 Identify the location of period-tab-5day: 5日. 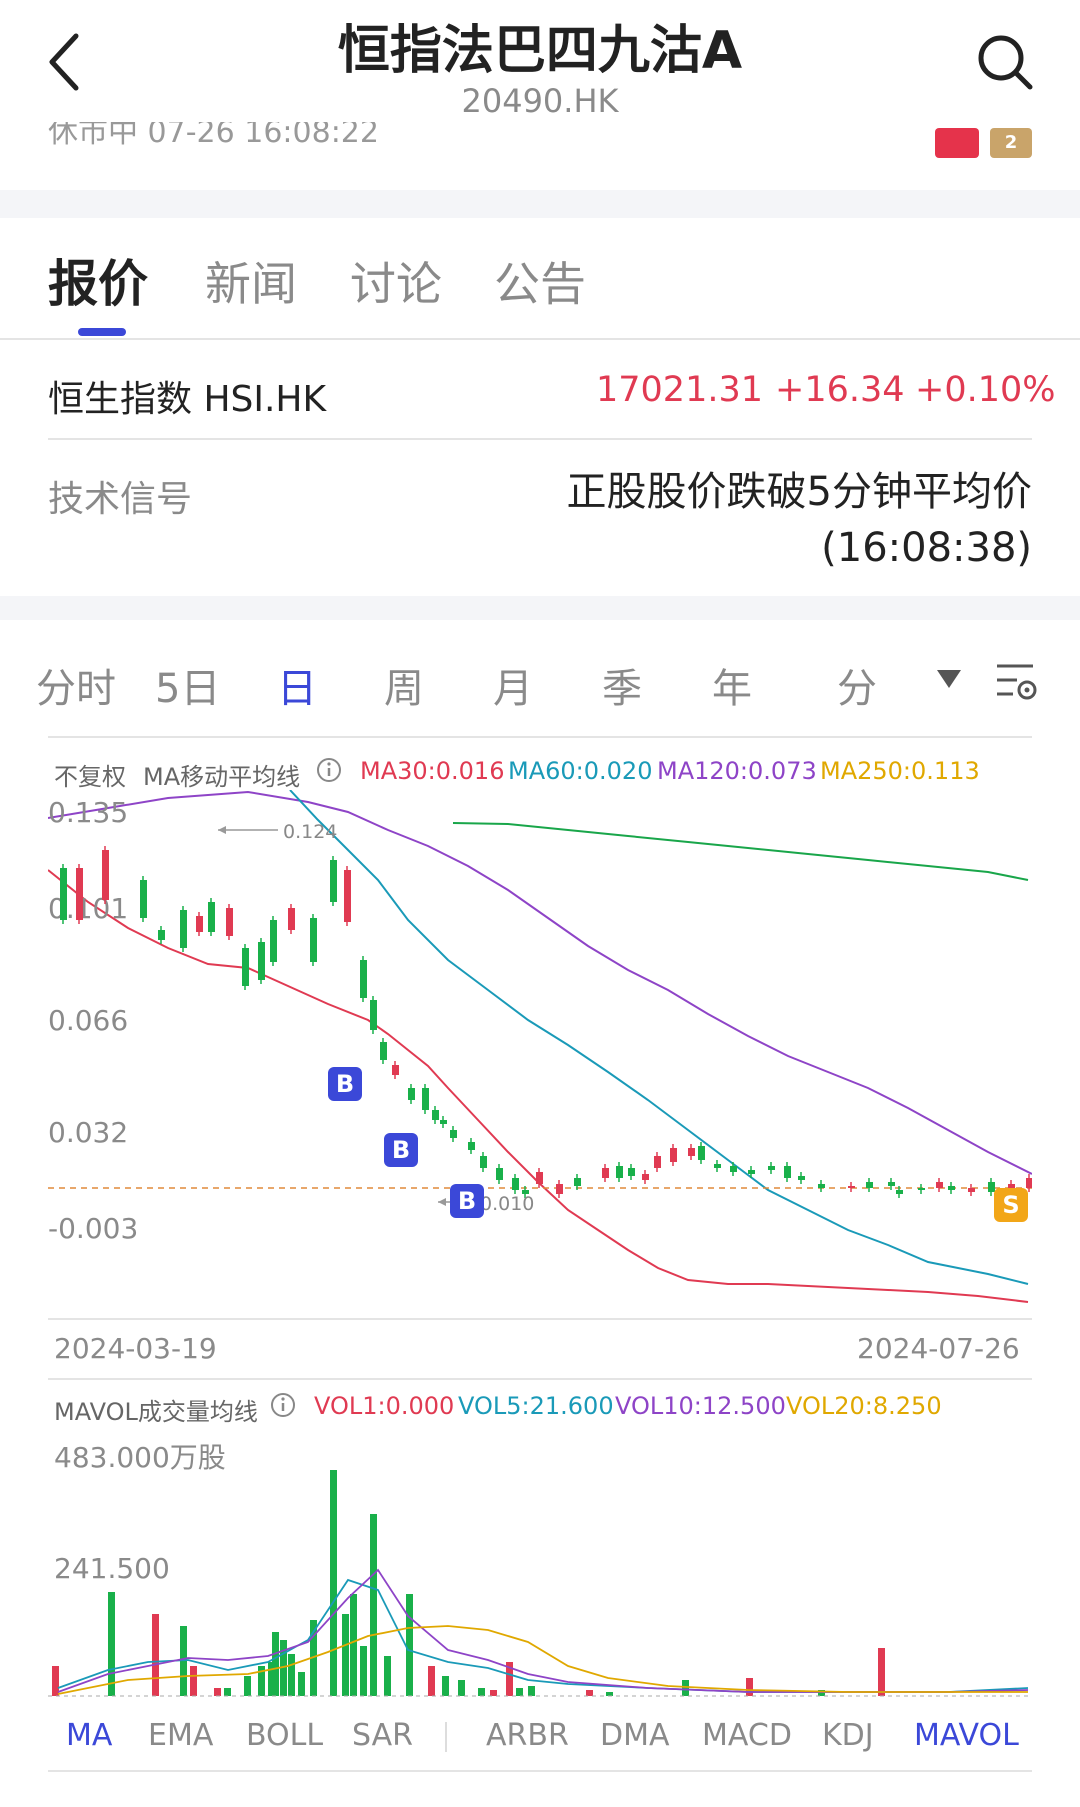
(188, 689).